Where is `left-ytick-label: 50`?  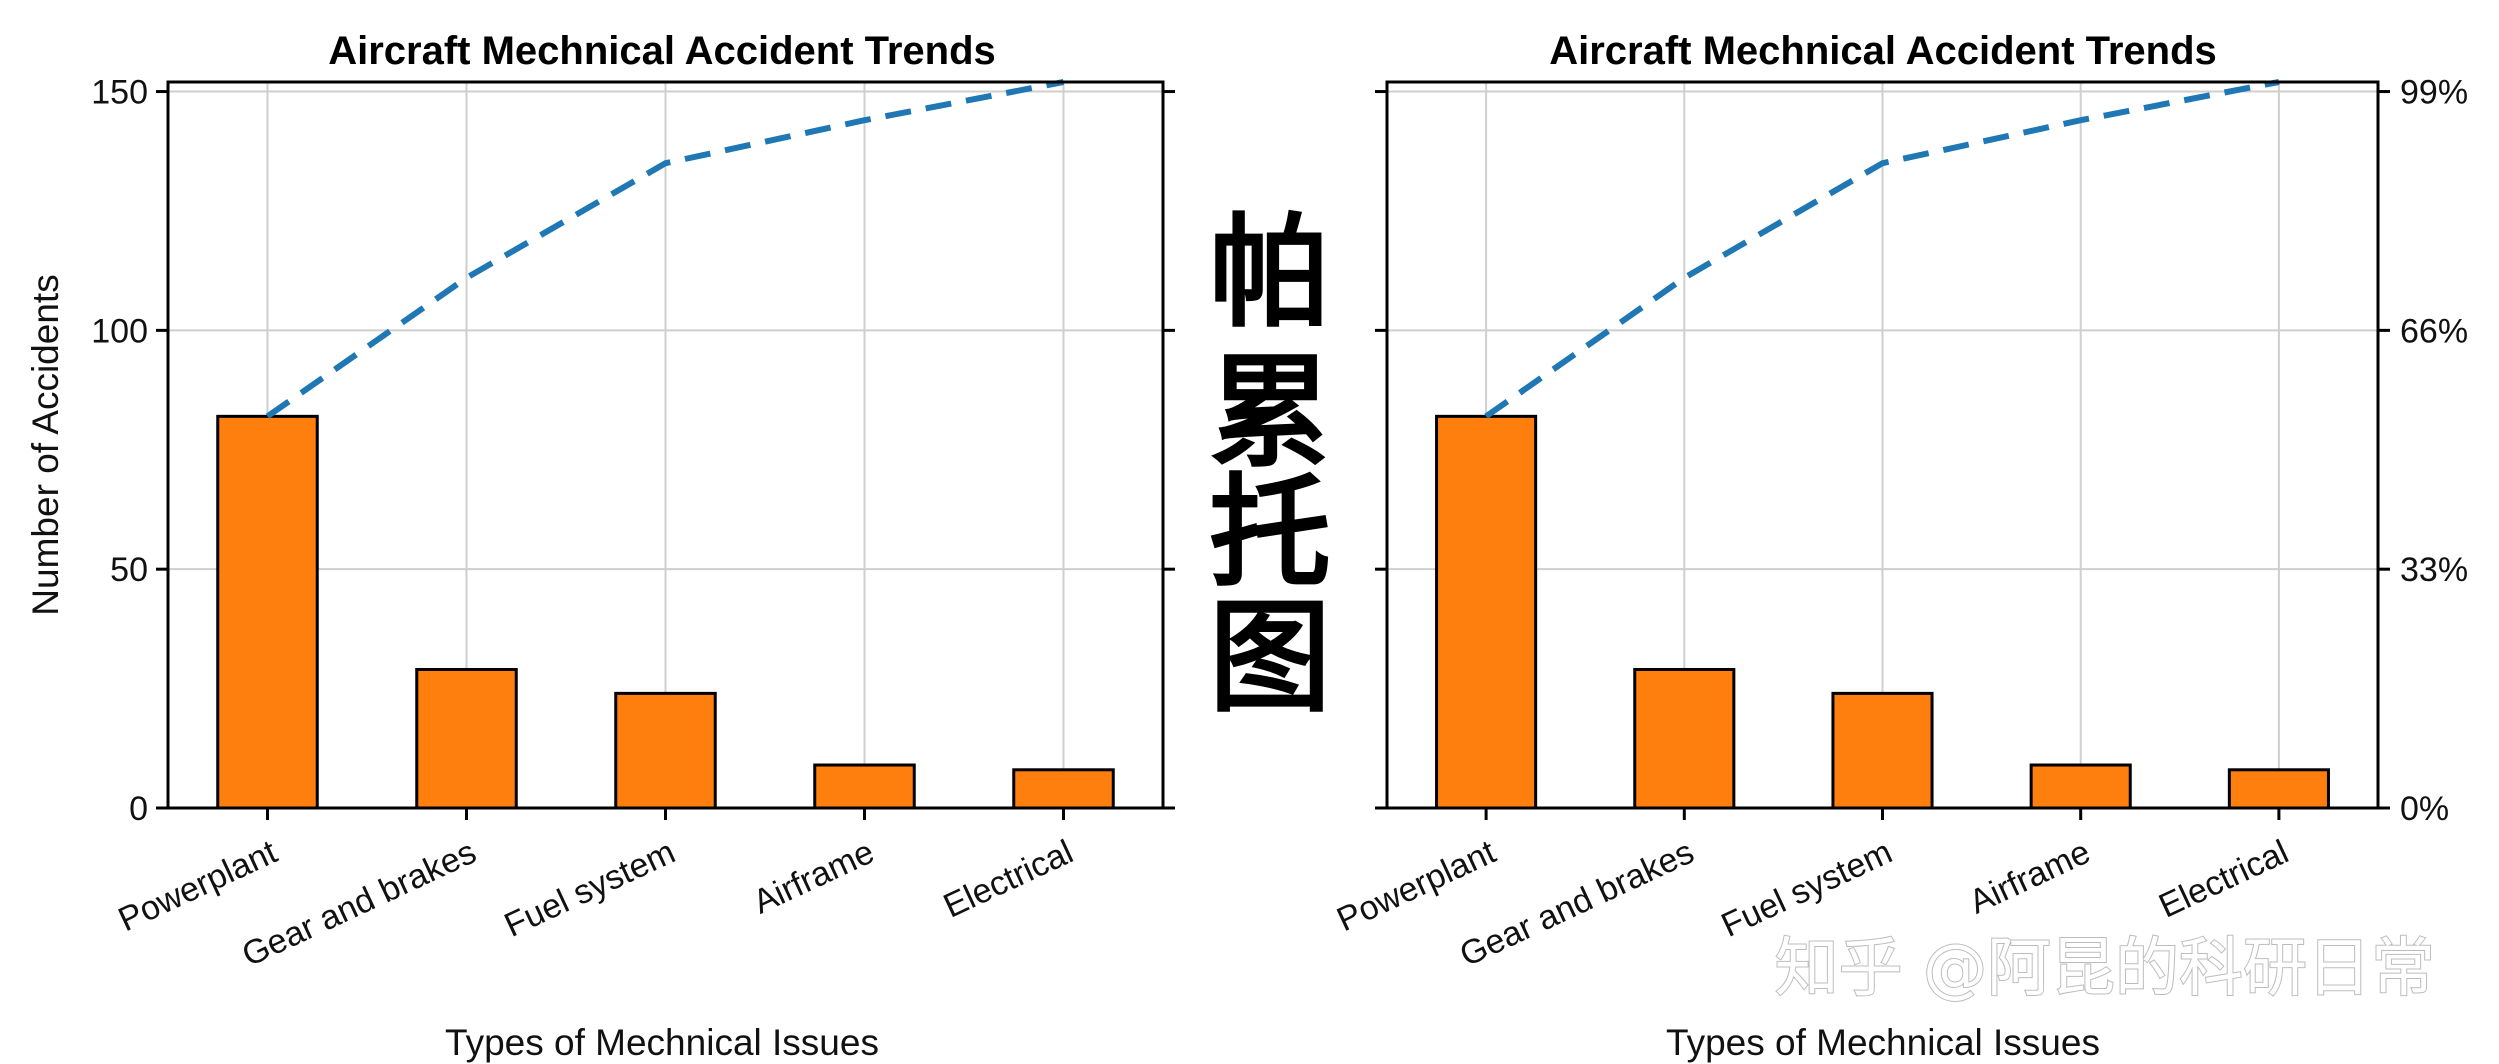
left-ytick-label: 50 is located at coordinates (129, 570).